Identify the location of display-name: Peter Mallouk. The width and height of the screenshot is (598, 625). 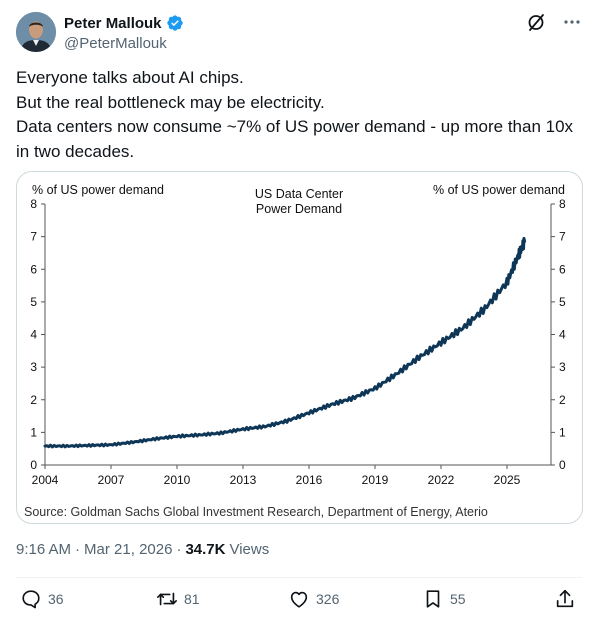
(113, 23).